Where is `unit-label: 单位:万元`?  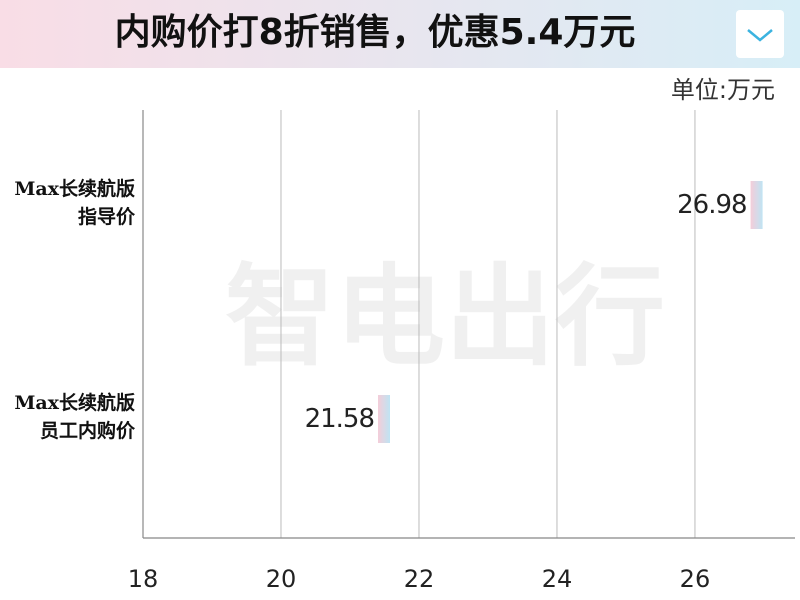 unit-label: 单位:万元 is located at coordinates (723, 90).